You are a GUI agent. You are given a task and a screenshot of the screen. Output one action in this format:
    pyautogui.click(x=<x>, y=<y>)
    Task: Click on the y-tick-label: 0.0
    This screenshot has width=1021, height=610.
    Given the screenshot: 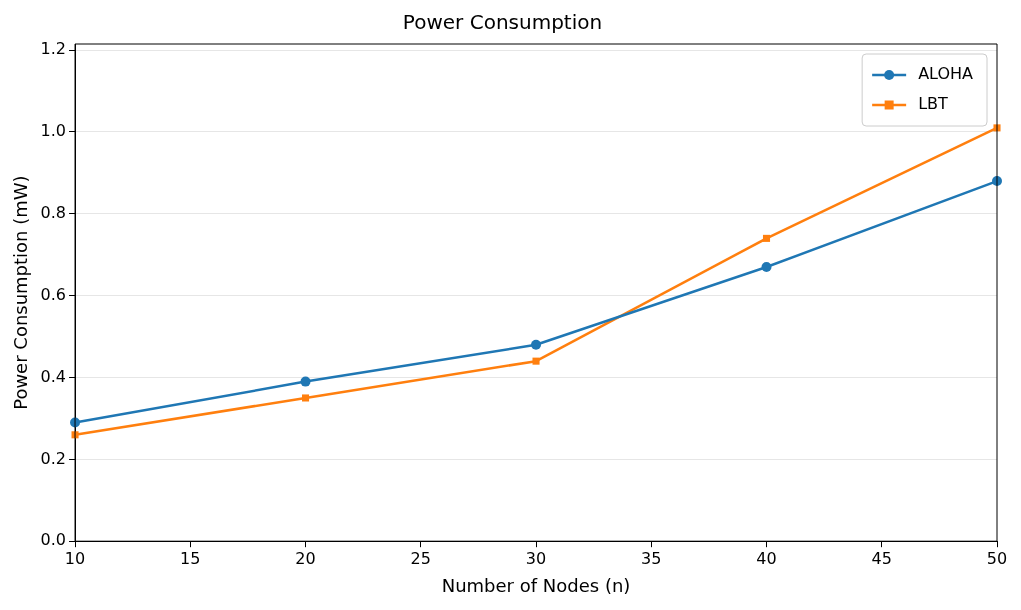 What is the action you would take?
    pyautogui.click(x=53, y=540)
    